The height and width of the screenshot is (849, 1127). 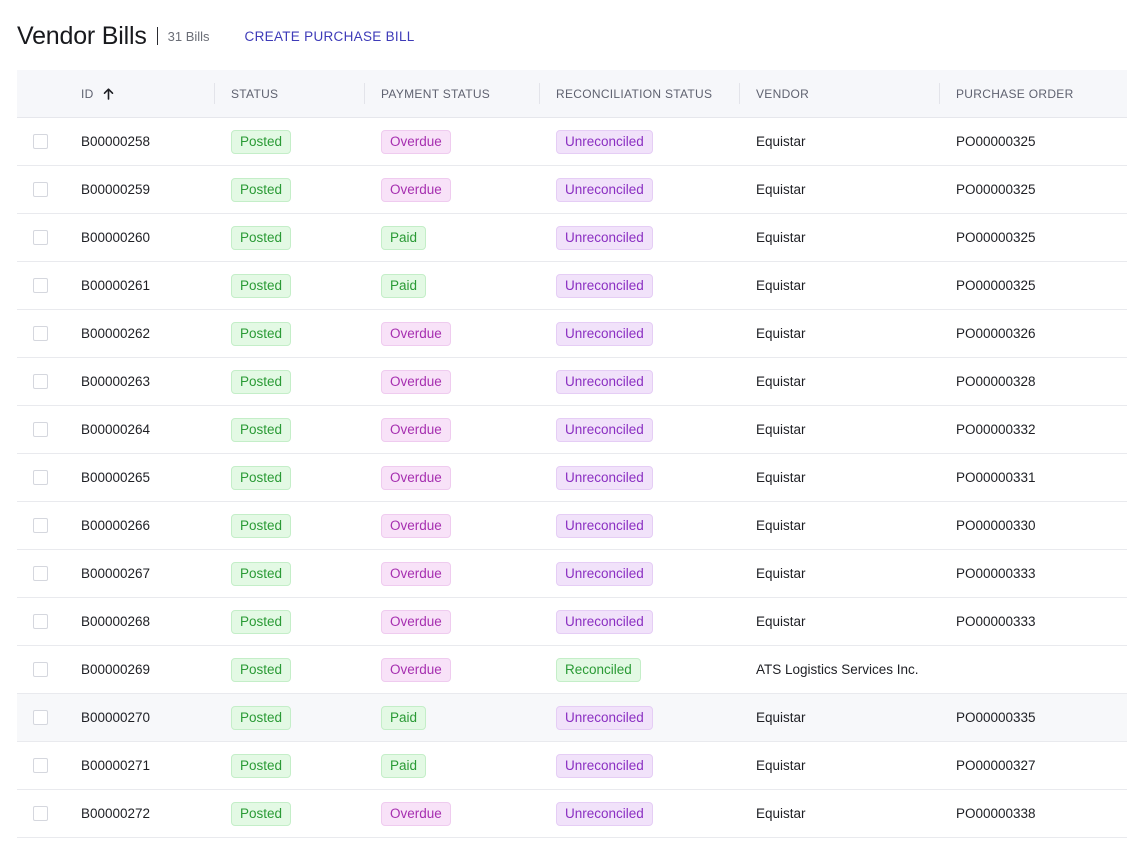 I want to click on bill-id-cell: B00000267, so click(x=115, y=573).